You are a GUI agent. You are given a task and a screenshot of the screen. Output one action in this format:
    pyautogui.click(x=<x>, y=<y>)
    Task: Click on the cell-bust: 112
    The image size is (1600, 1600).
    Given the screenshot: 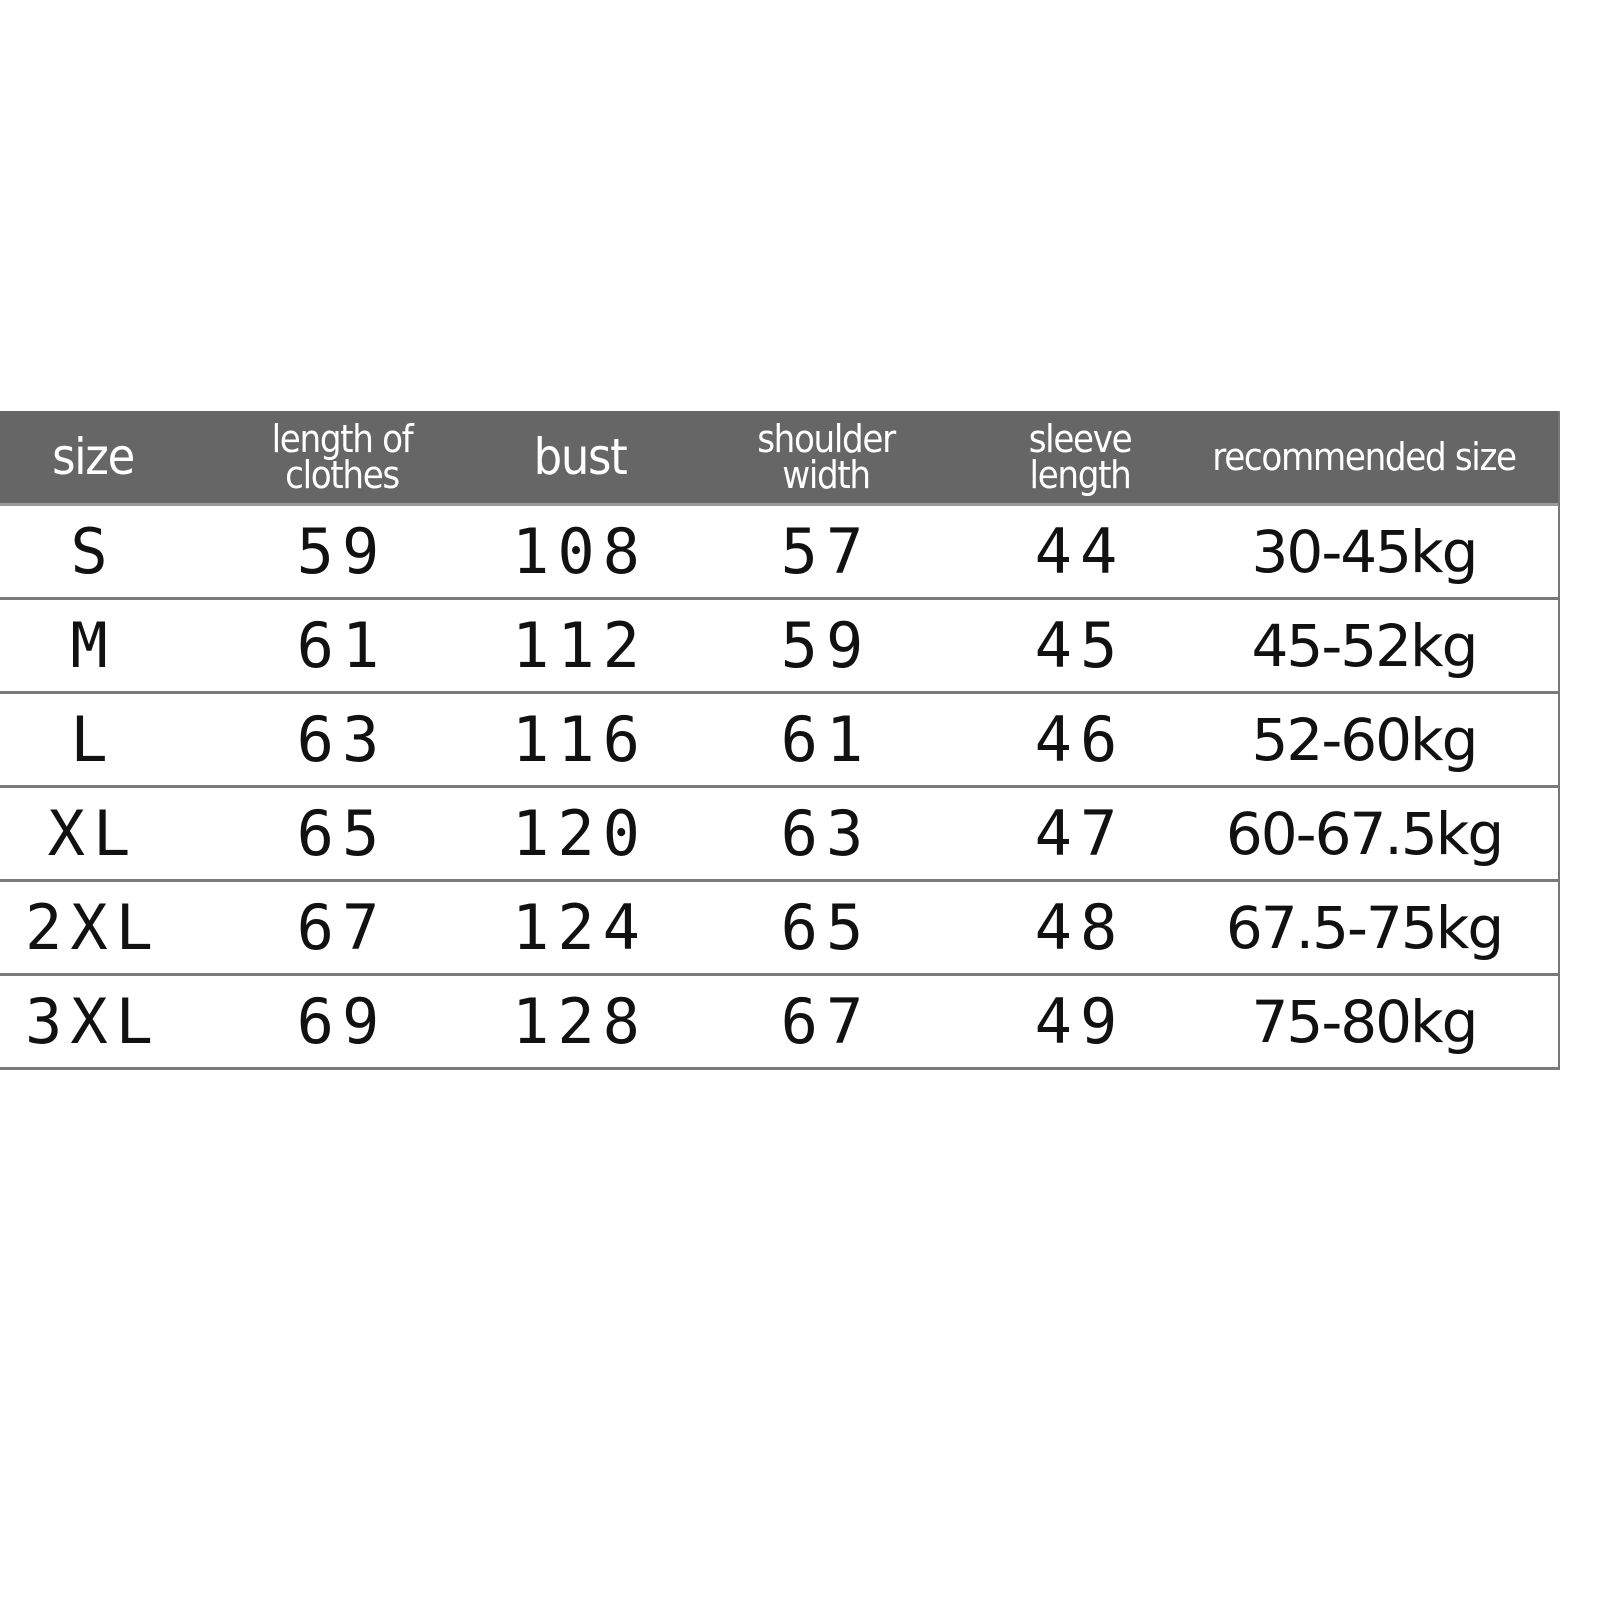 What is the action you would take?
    pyautogui.click(x=580, y=645)
    